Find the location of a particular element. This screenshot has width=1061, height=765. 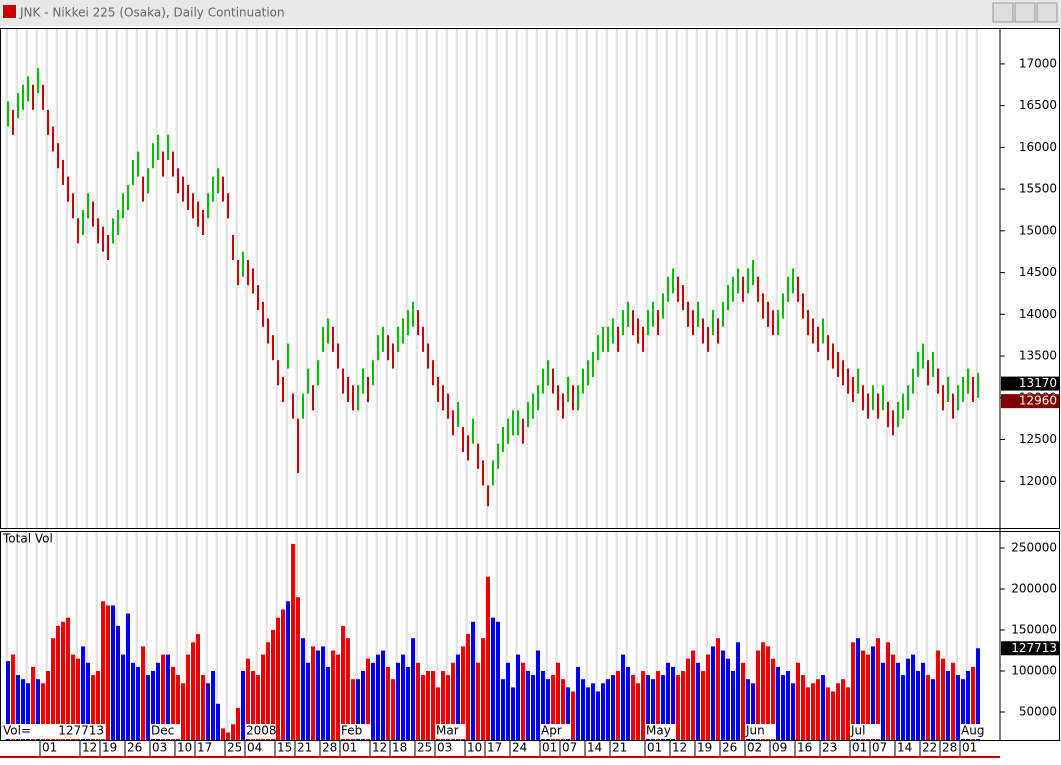

maximize-button is located at coordinates (1025, 12).